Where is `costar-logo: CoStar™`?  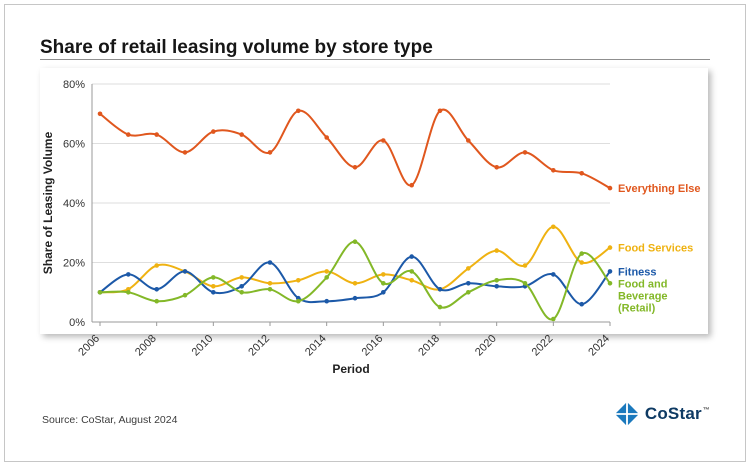 costar-logo: CoStar™ is located at coordinates (662, 414).